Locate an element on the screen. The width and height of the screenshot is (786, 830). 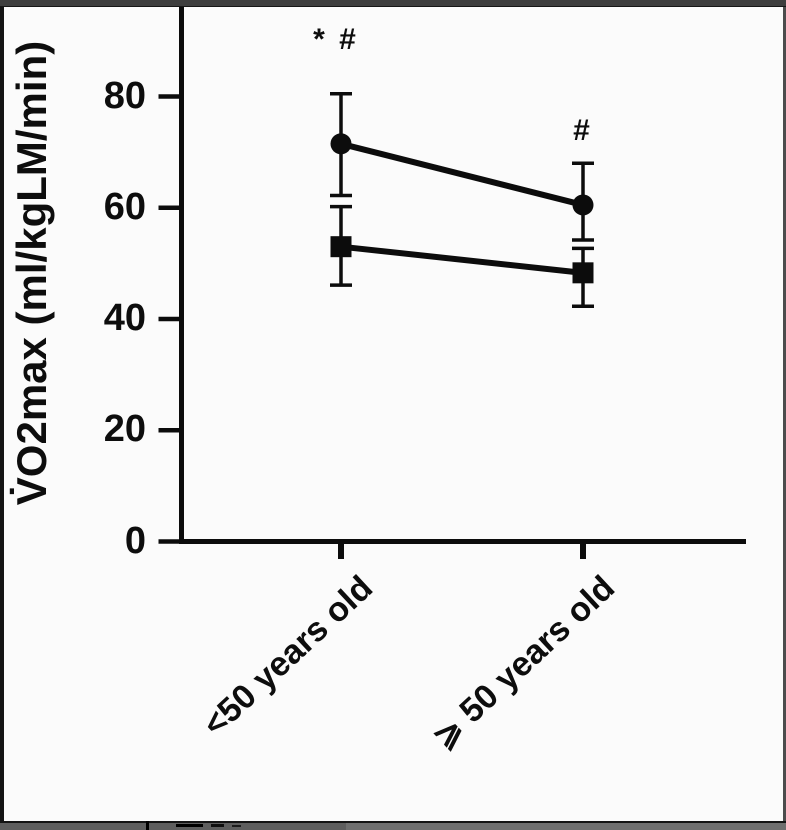
significance-marker: # is located at coordinates (583, 130).